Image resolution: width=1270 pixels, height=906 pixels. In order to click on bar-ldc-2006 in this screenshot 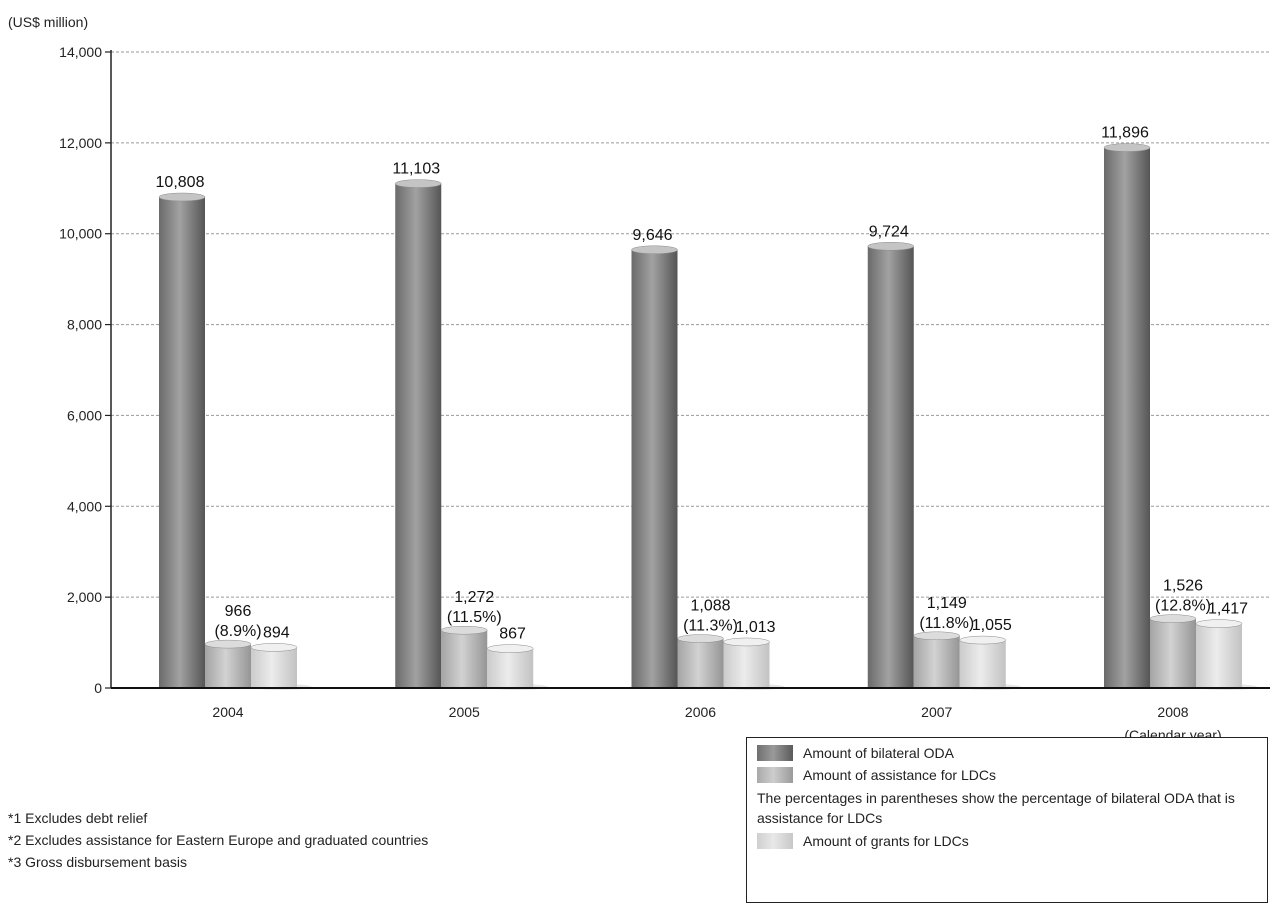, I will do `click(700, 661)`.